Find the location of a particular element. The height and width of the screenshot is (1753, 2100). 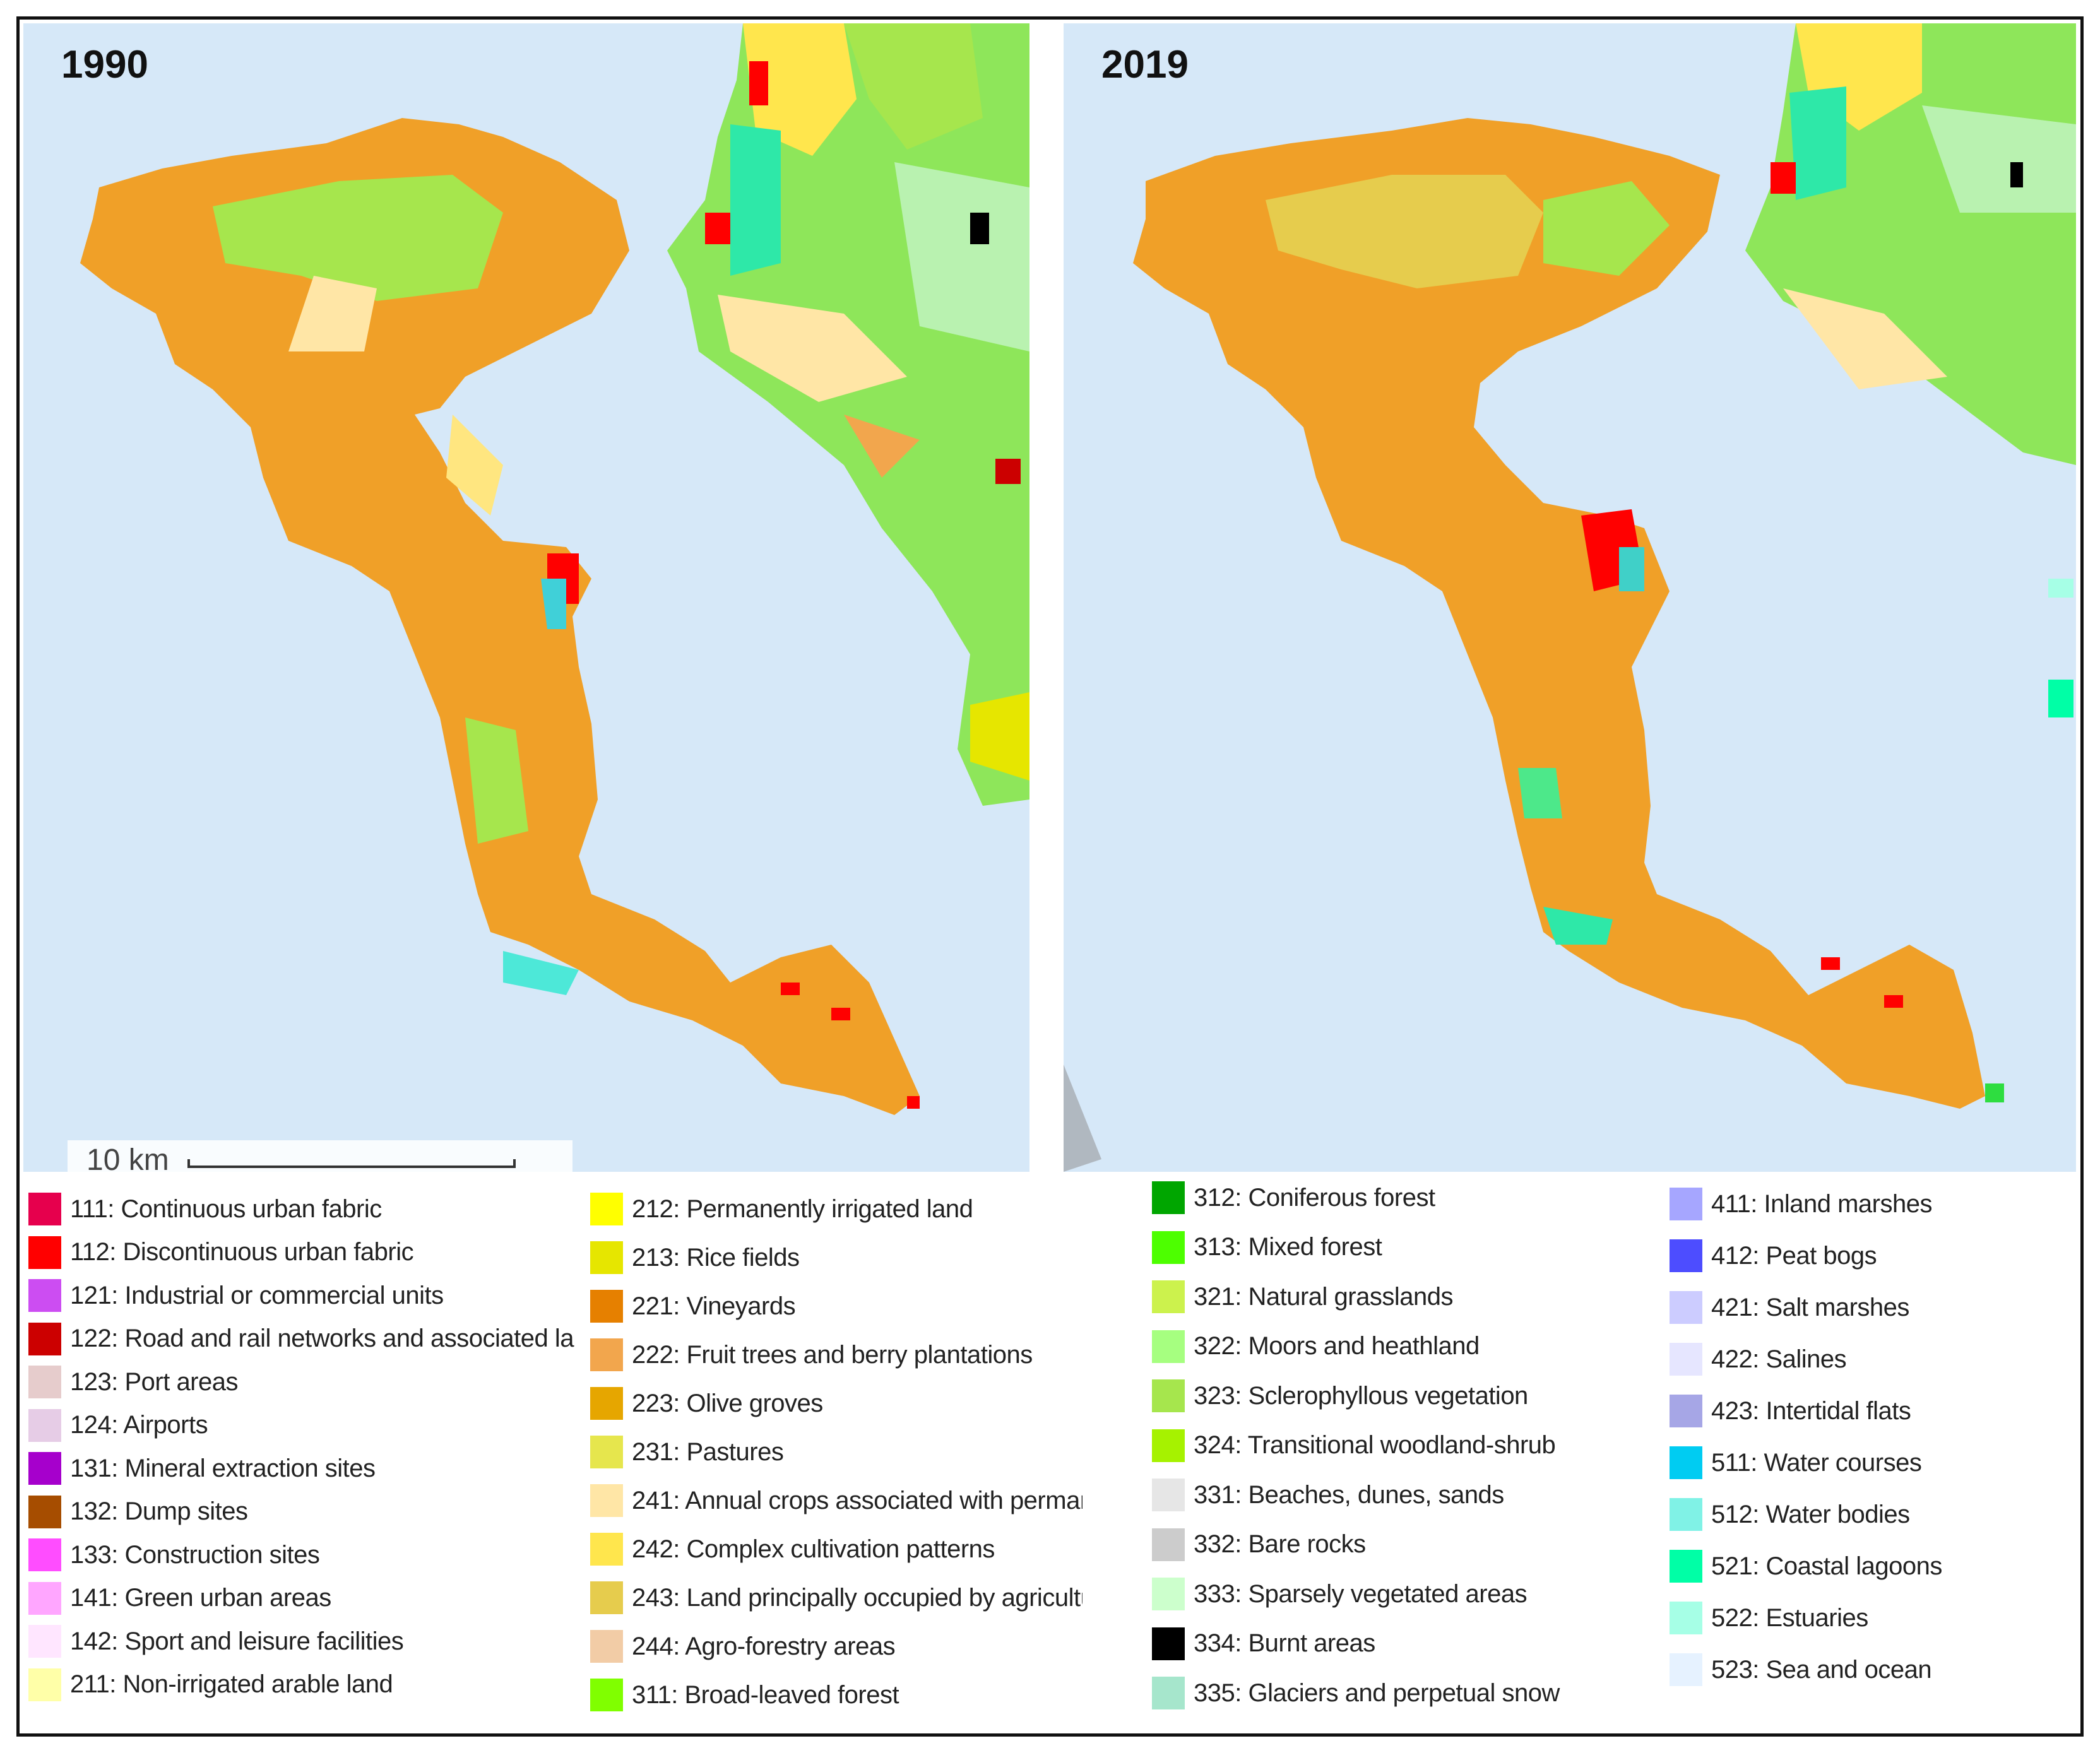

legend-item: 335: Glaciers and perpetual snow is located at coordinates (1356, 1693).